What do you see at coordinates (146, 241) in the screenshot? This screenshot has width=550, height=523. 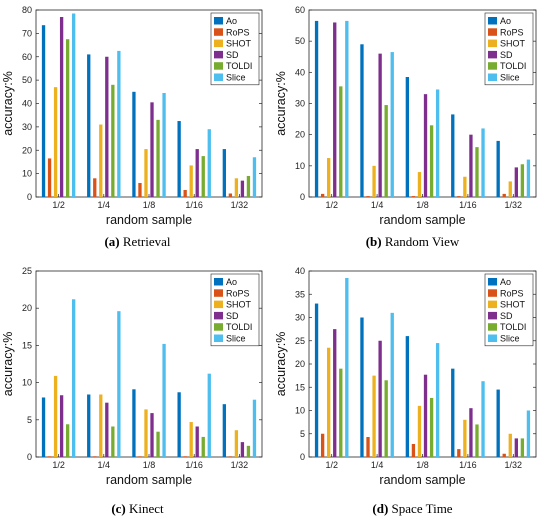 I see `caption-text: Retrieval` at bounding box center [146, 241].